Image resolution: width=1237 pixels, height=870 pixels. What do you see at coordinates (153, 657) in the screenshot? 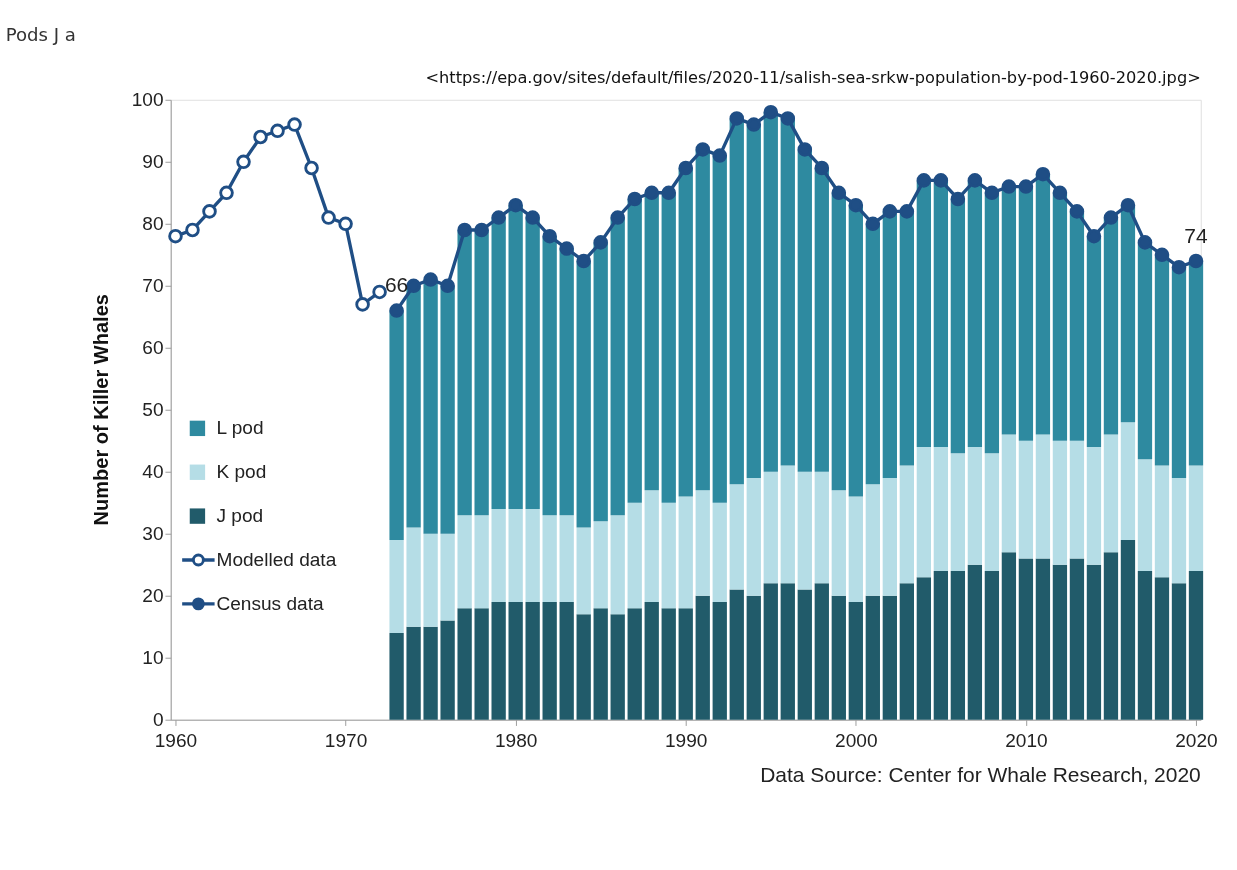
I see `y-tick-label: 10` at bounding box center [153, 657].